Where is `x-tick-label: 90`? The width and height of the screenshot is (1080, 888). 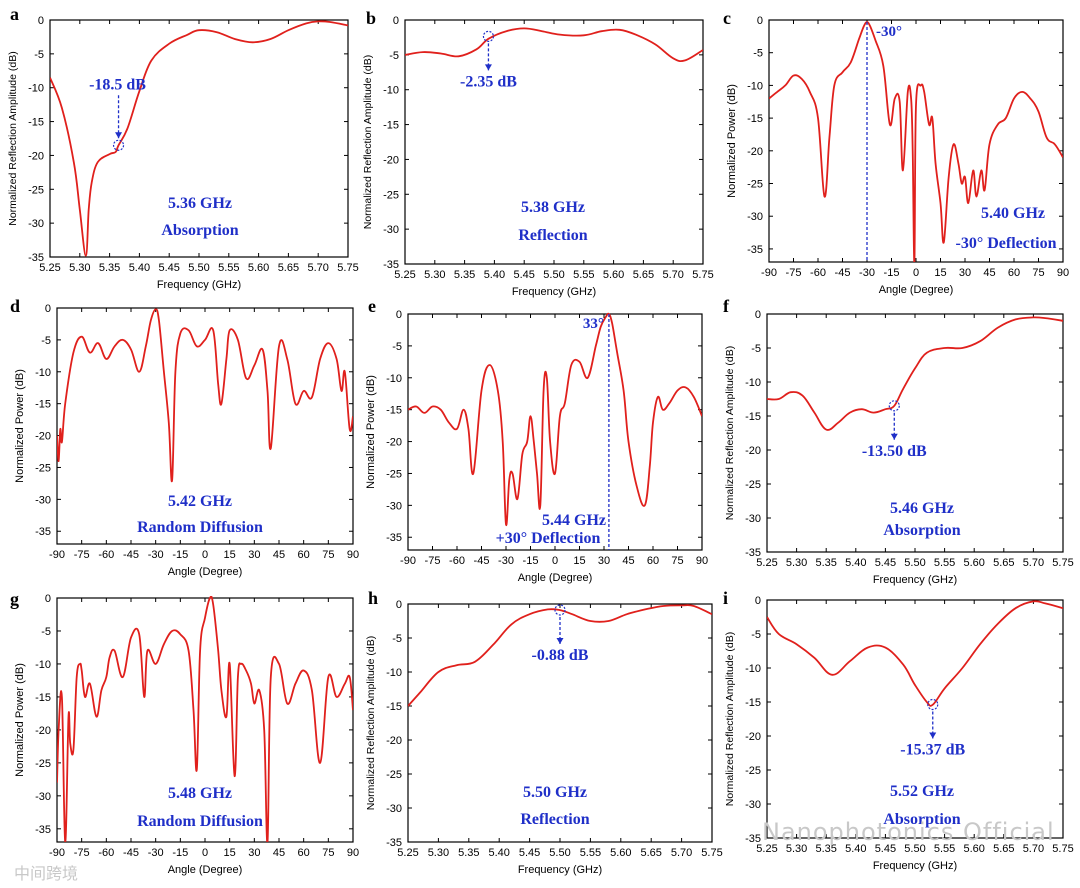 x-tick-label: 90 is located at coordinates (353, 853).